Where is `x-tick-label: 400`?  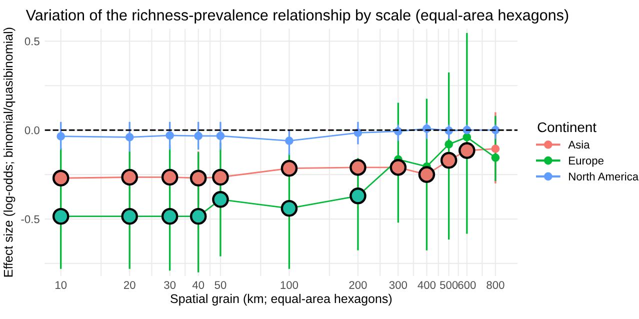
x-tick-label: 400 is located at coordinates (427, 285).